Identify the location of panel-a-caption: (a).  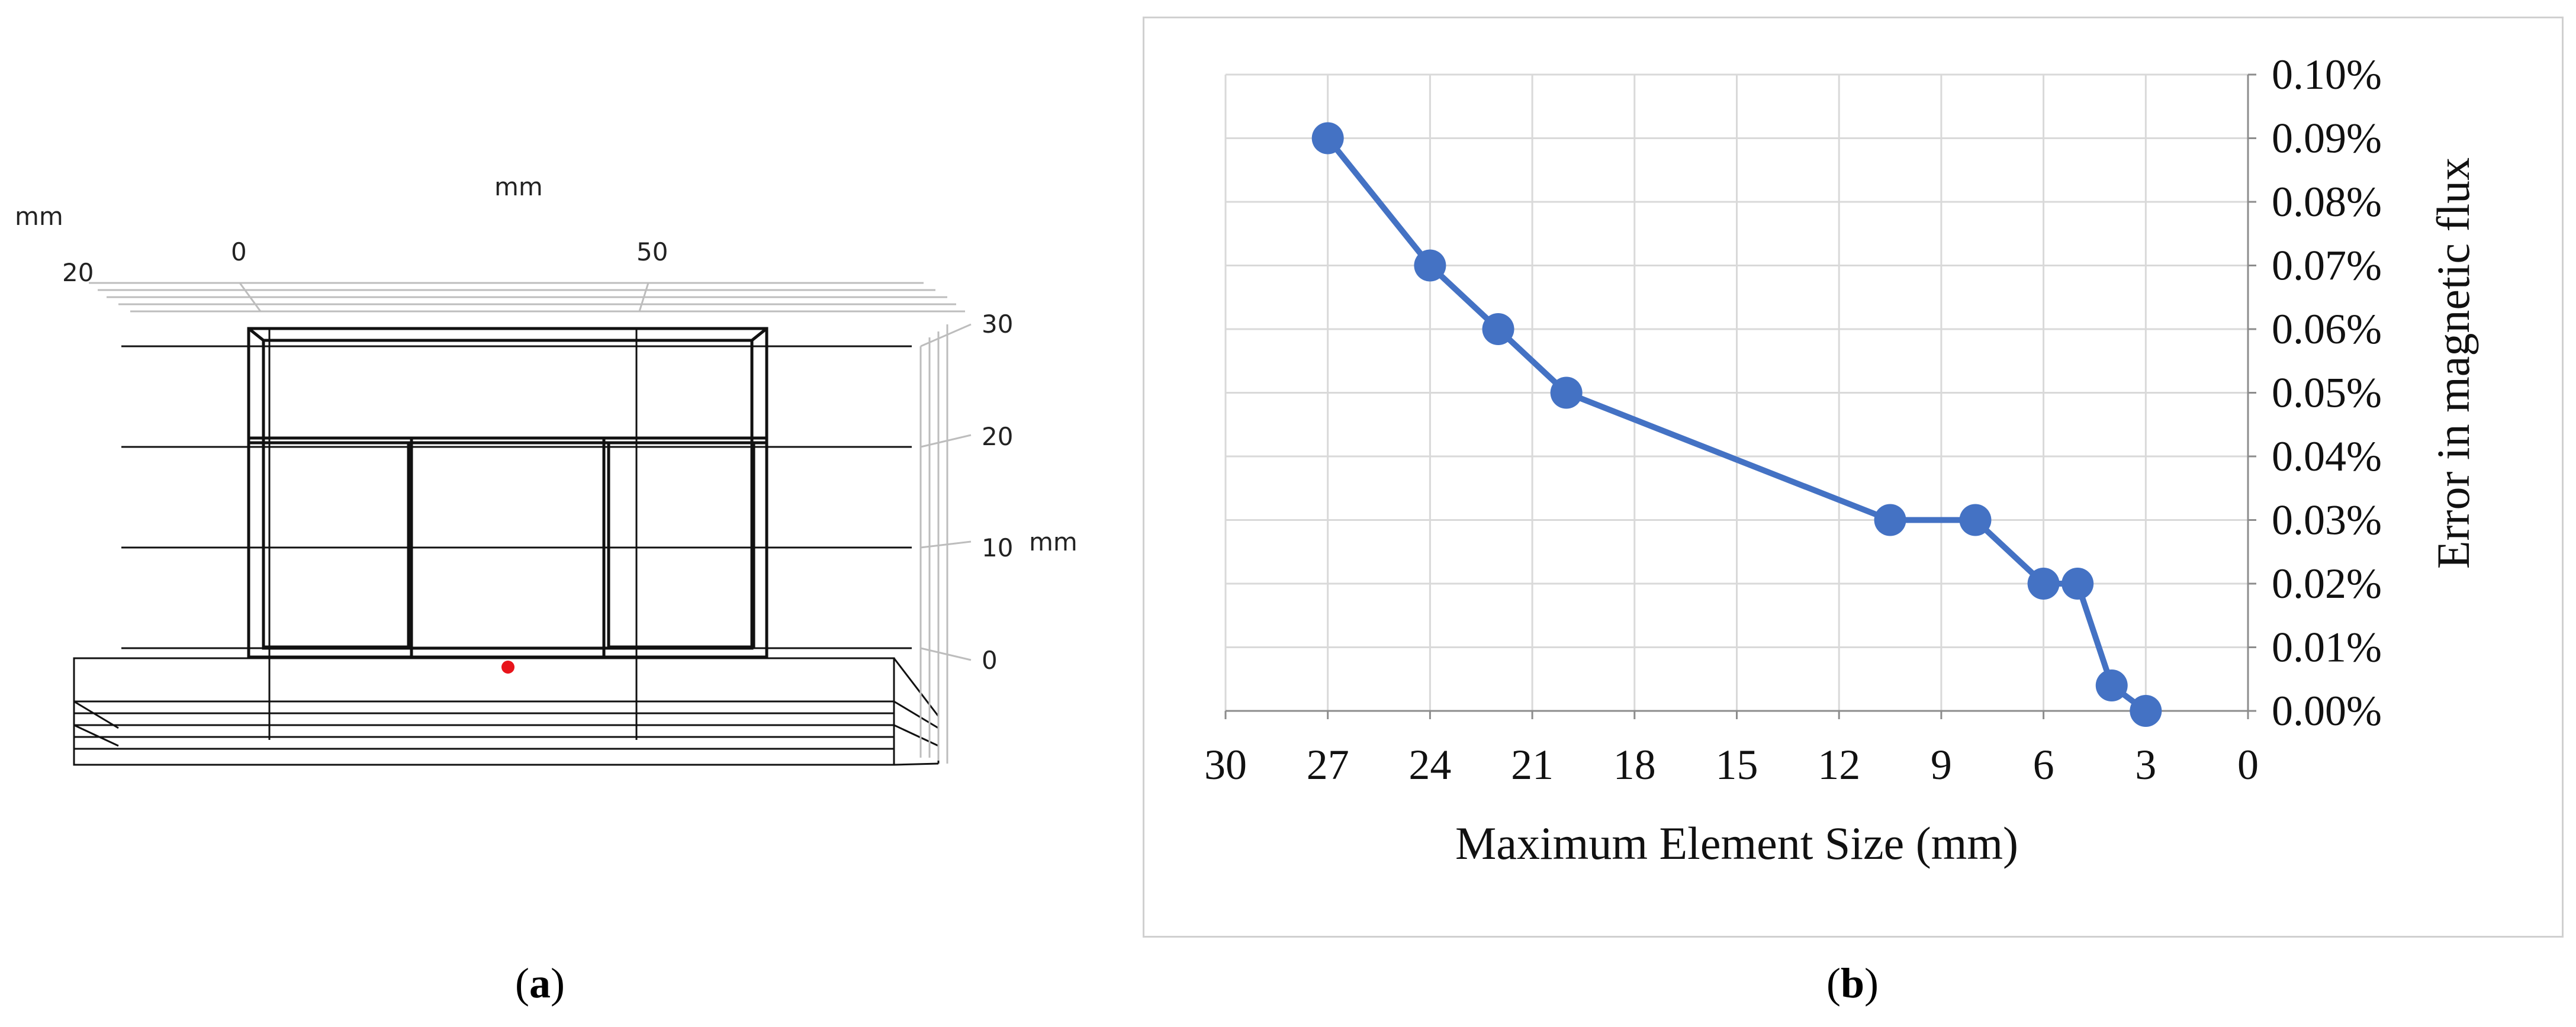
(540, 983).